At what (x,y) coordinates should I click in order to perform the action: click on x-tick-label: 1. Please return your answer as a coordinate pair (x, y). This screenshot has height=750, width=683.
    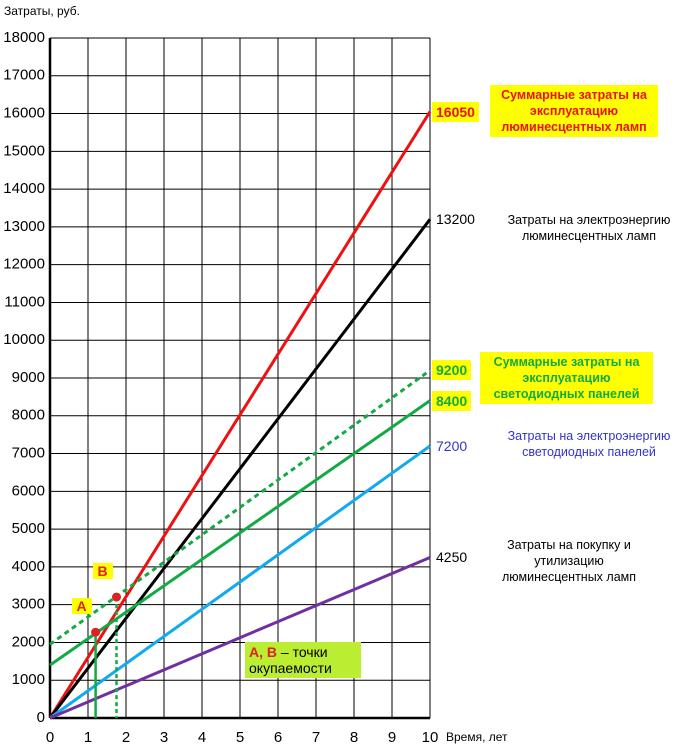
    Looking at the image, I should click on (88, 737).